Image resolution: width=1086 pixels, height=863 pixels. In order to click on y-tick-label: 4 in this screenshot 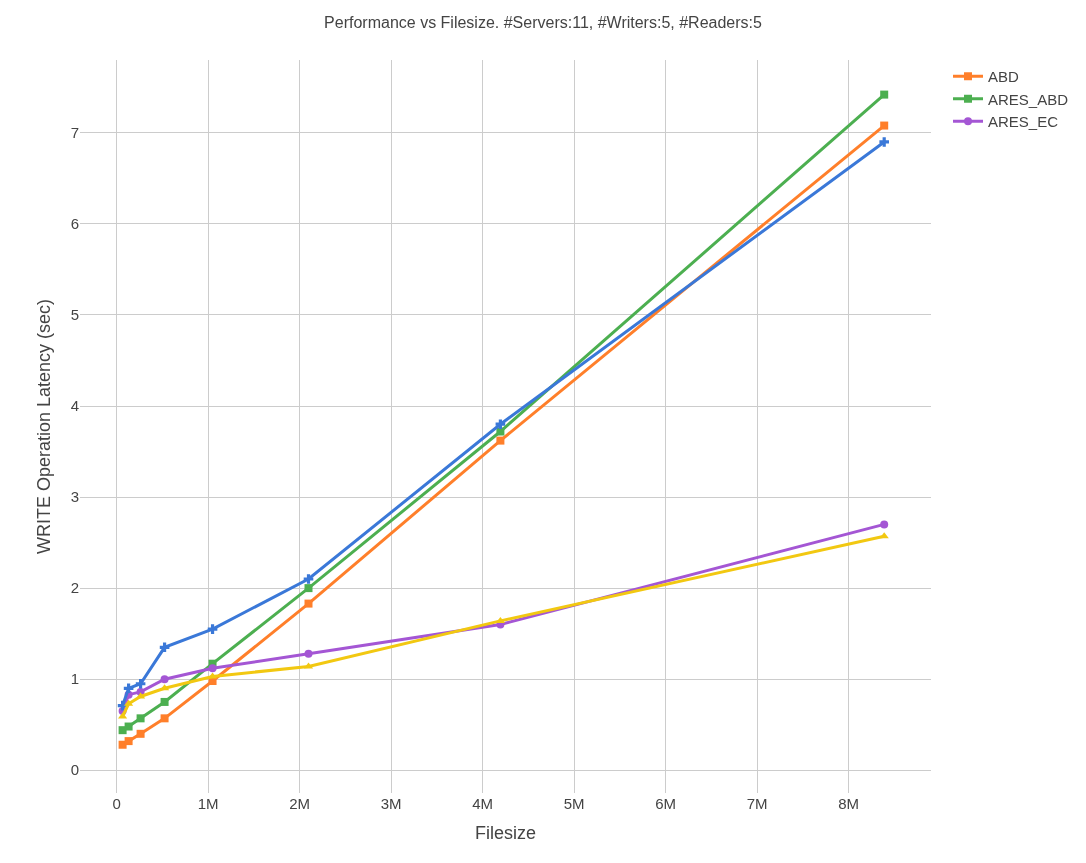, I will do `click(74, 406)`.